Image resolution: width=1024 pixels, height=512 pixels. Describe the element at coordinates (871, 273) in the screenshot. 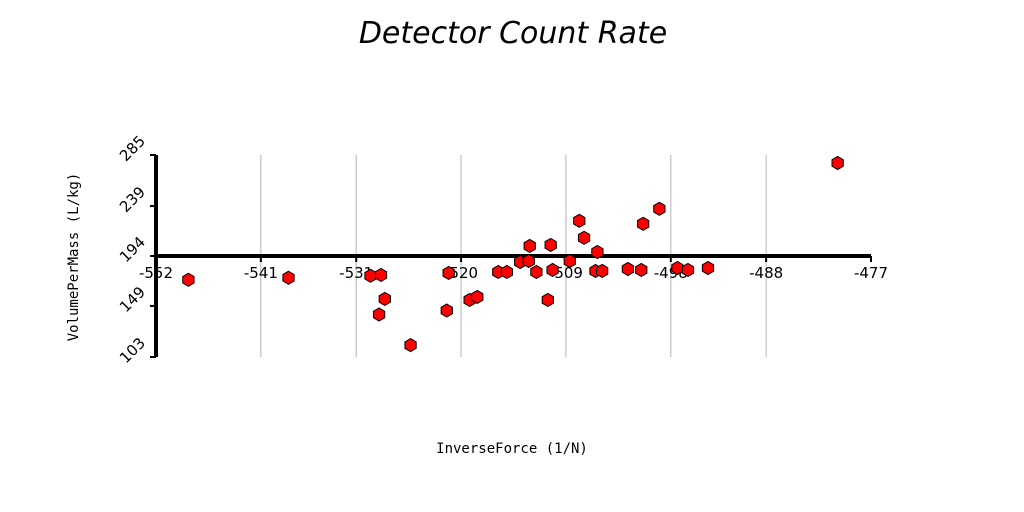

I see `x-tick-label: -477` at that location.